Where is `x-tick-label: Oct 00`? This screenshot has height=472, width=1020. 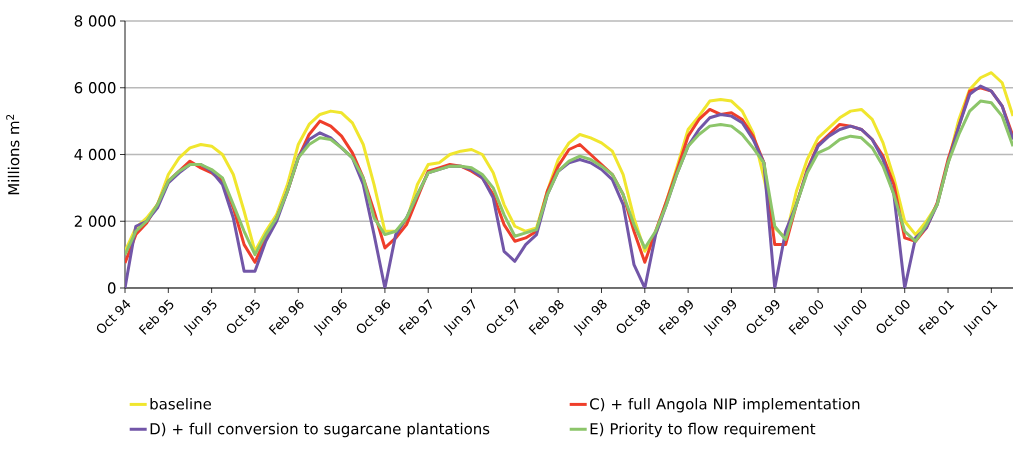
x-tick-label: Oct 00 is located at coordinates (893, 317).